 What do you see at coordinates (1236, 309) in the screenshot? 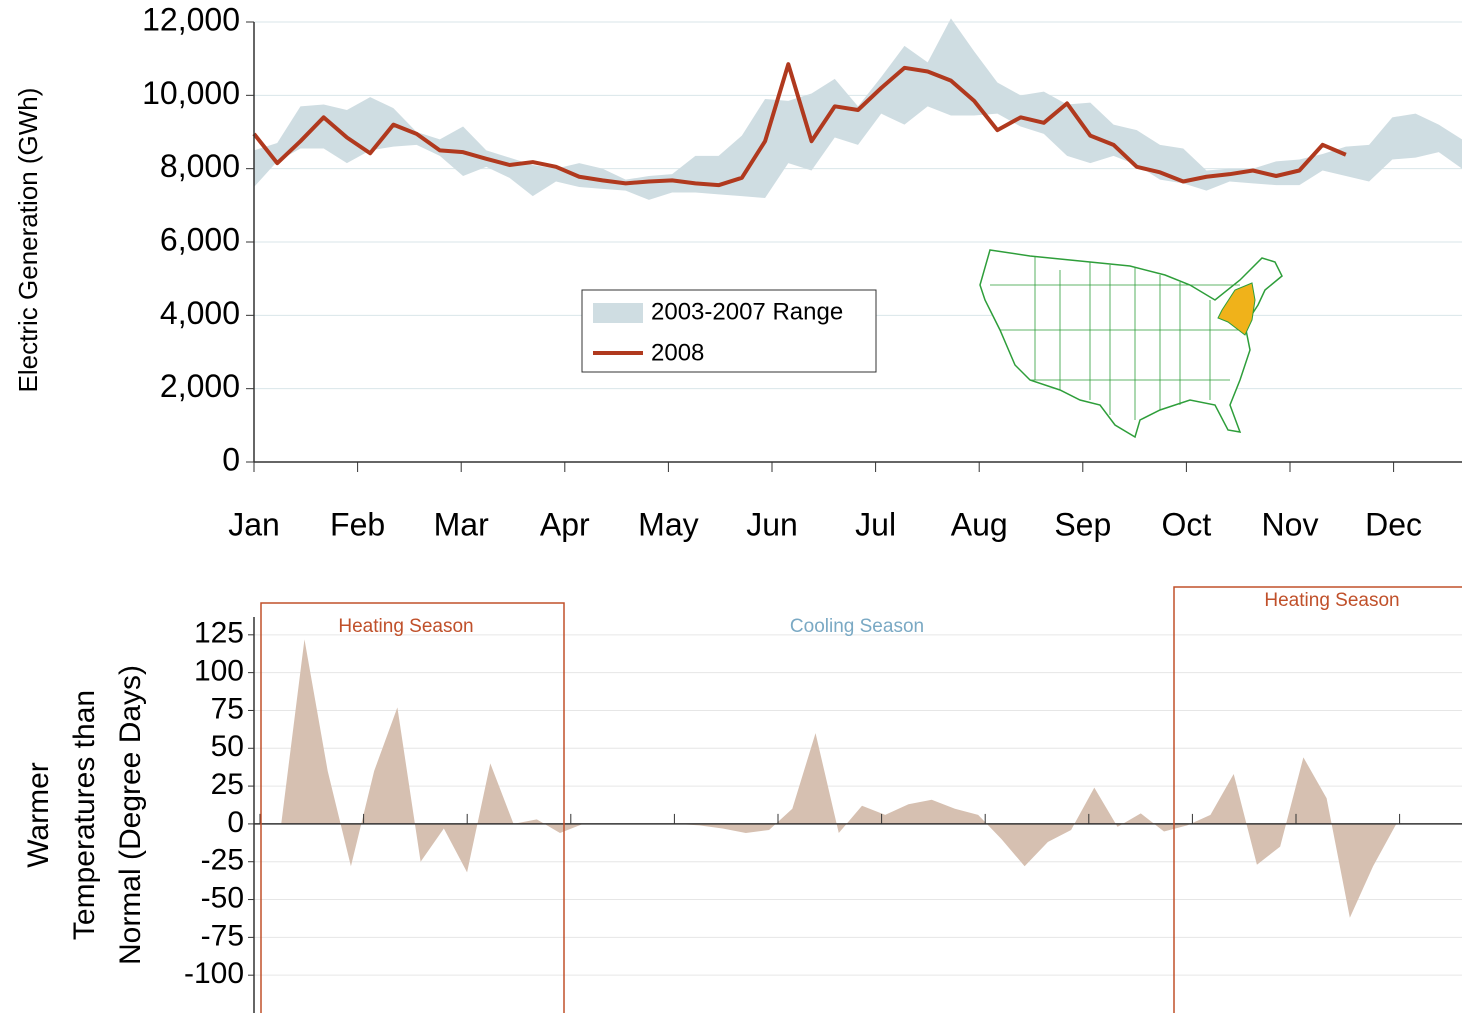
I see `region-highlight` at bounding box center [1236, 309].